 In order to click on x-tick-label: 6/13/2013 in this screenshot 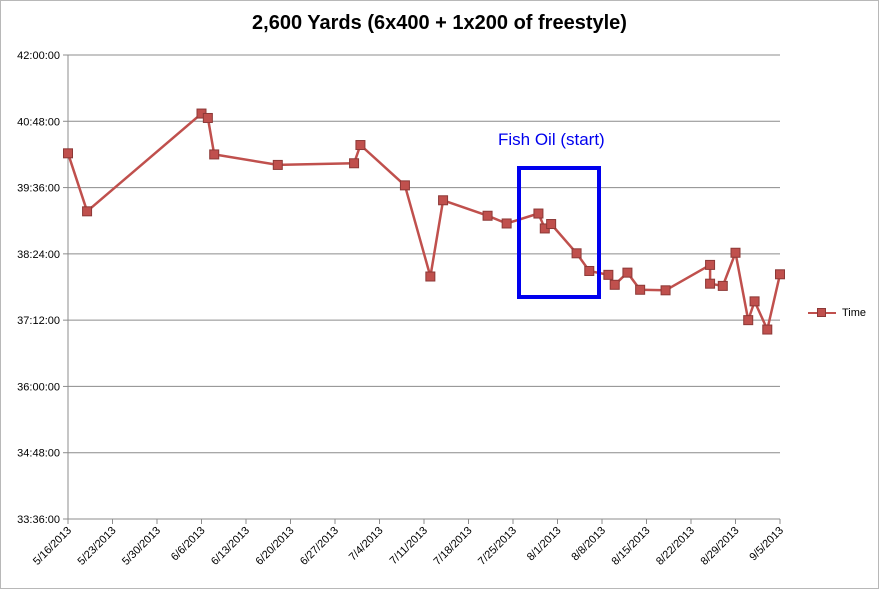, I will do `click(230, 546)`.